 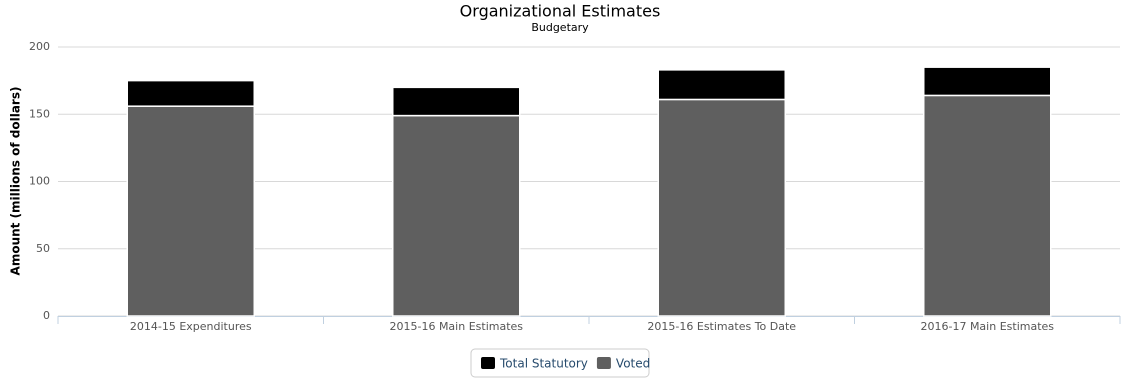 What do you see at coordinates (560, 11) in the screenshot?
I see `chart-title: Organizational Estimates` at bounding box center [560, 11].